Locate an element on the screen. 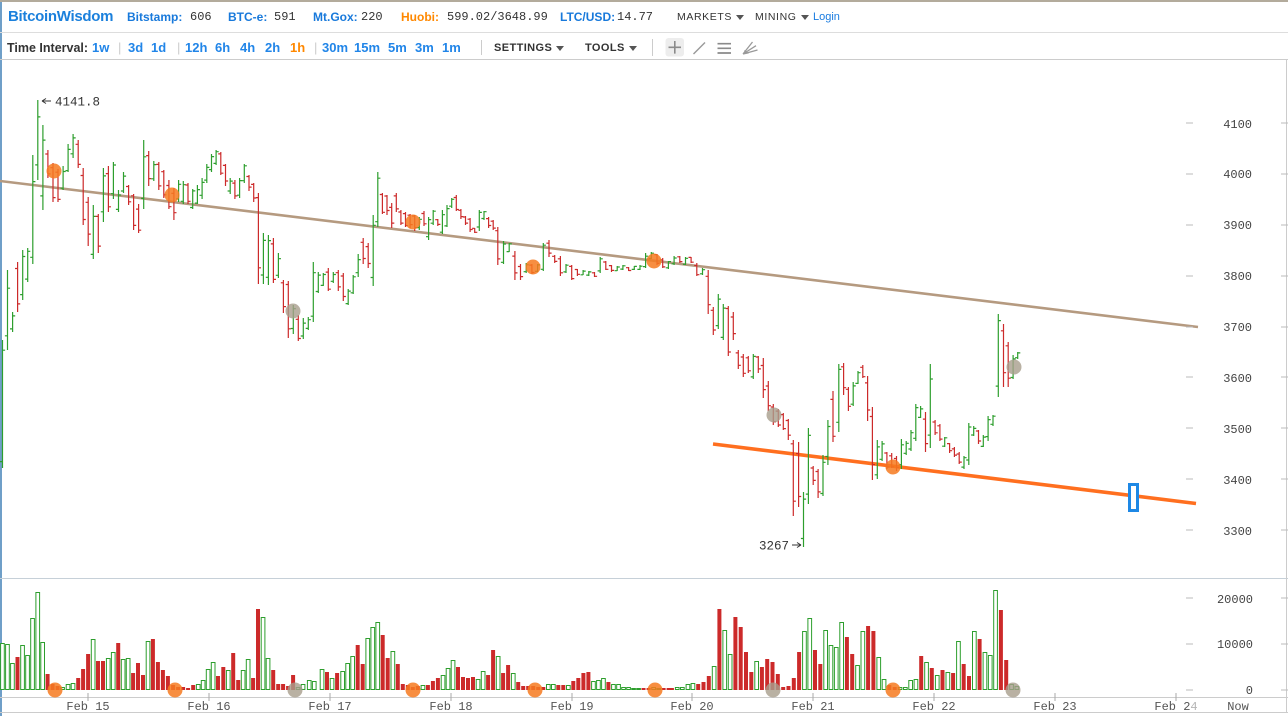  svg-text: 4100 is located at coordinates (1237, 125).